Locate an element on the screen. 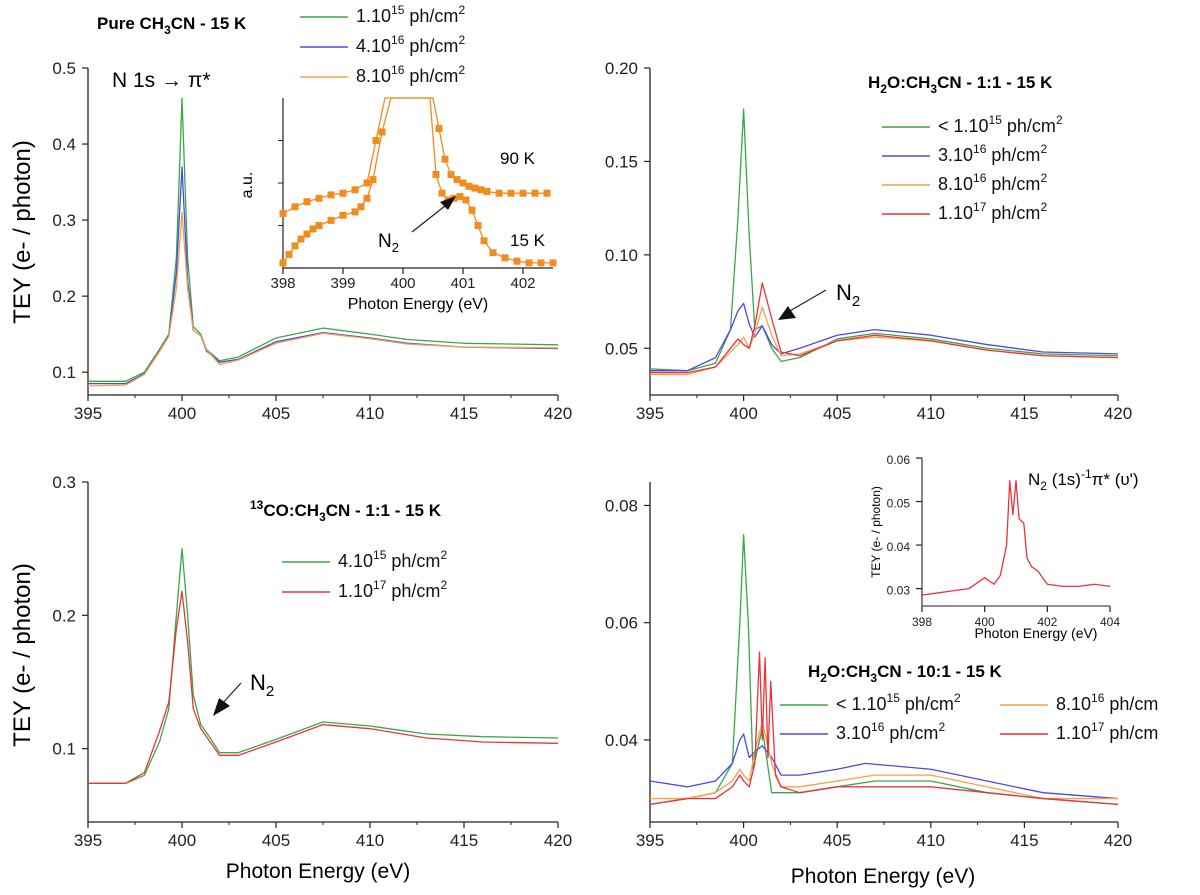  tl-inset-90k-label: 90 K is located at coordinates (518, 158).